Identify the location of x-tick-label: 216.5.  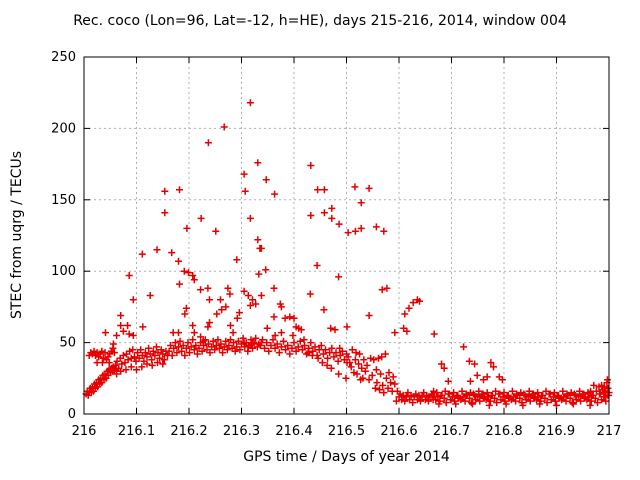
(346, 431).